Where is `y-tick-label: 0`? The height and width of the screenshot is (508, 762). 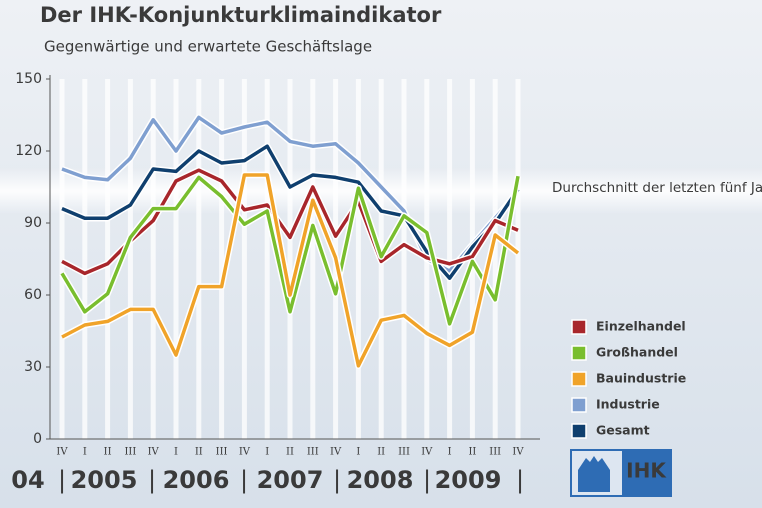
y-tick-label: 0 is located at coordinates (37, 439).